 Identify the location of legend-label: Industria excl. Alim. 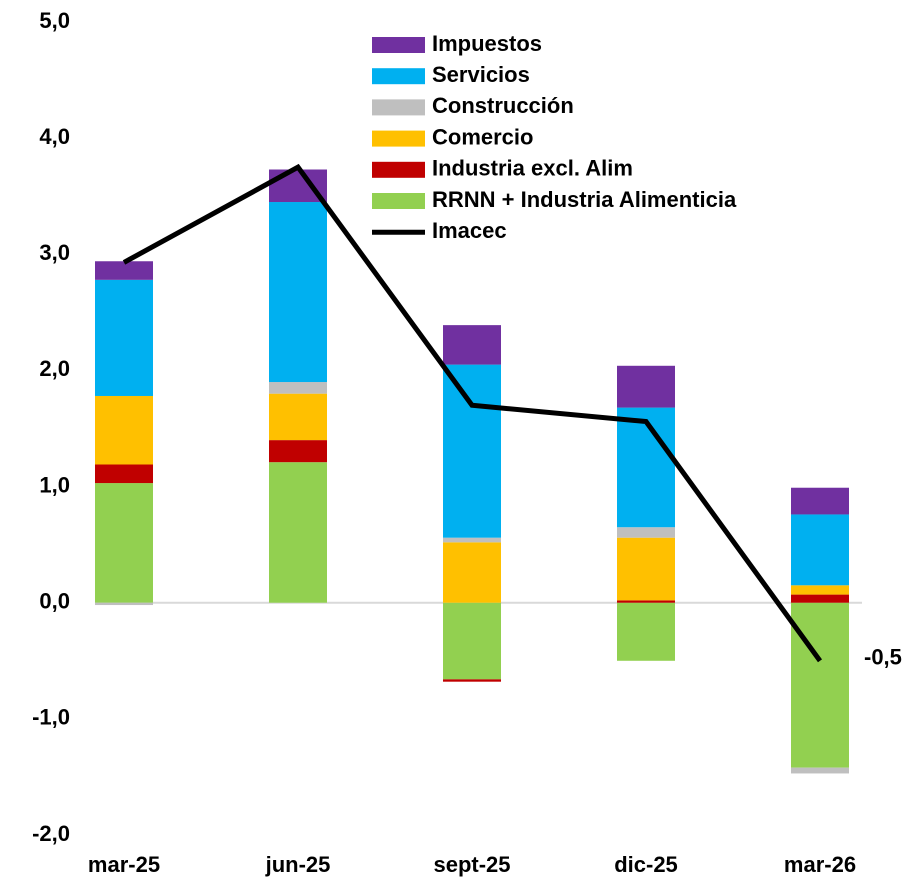
(532, 168).